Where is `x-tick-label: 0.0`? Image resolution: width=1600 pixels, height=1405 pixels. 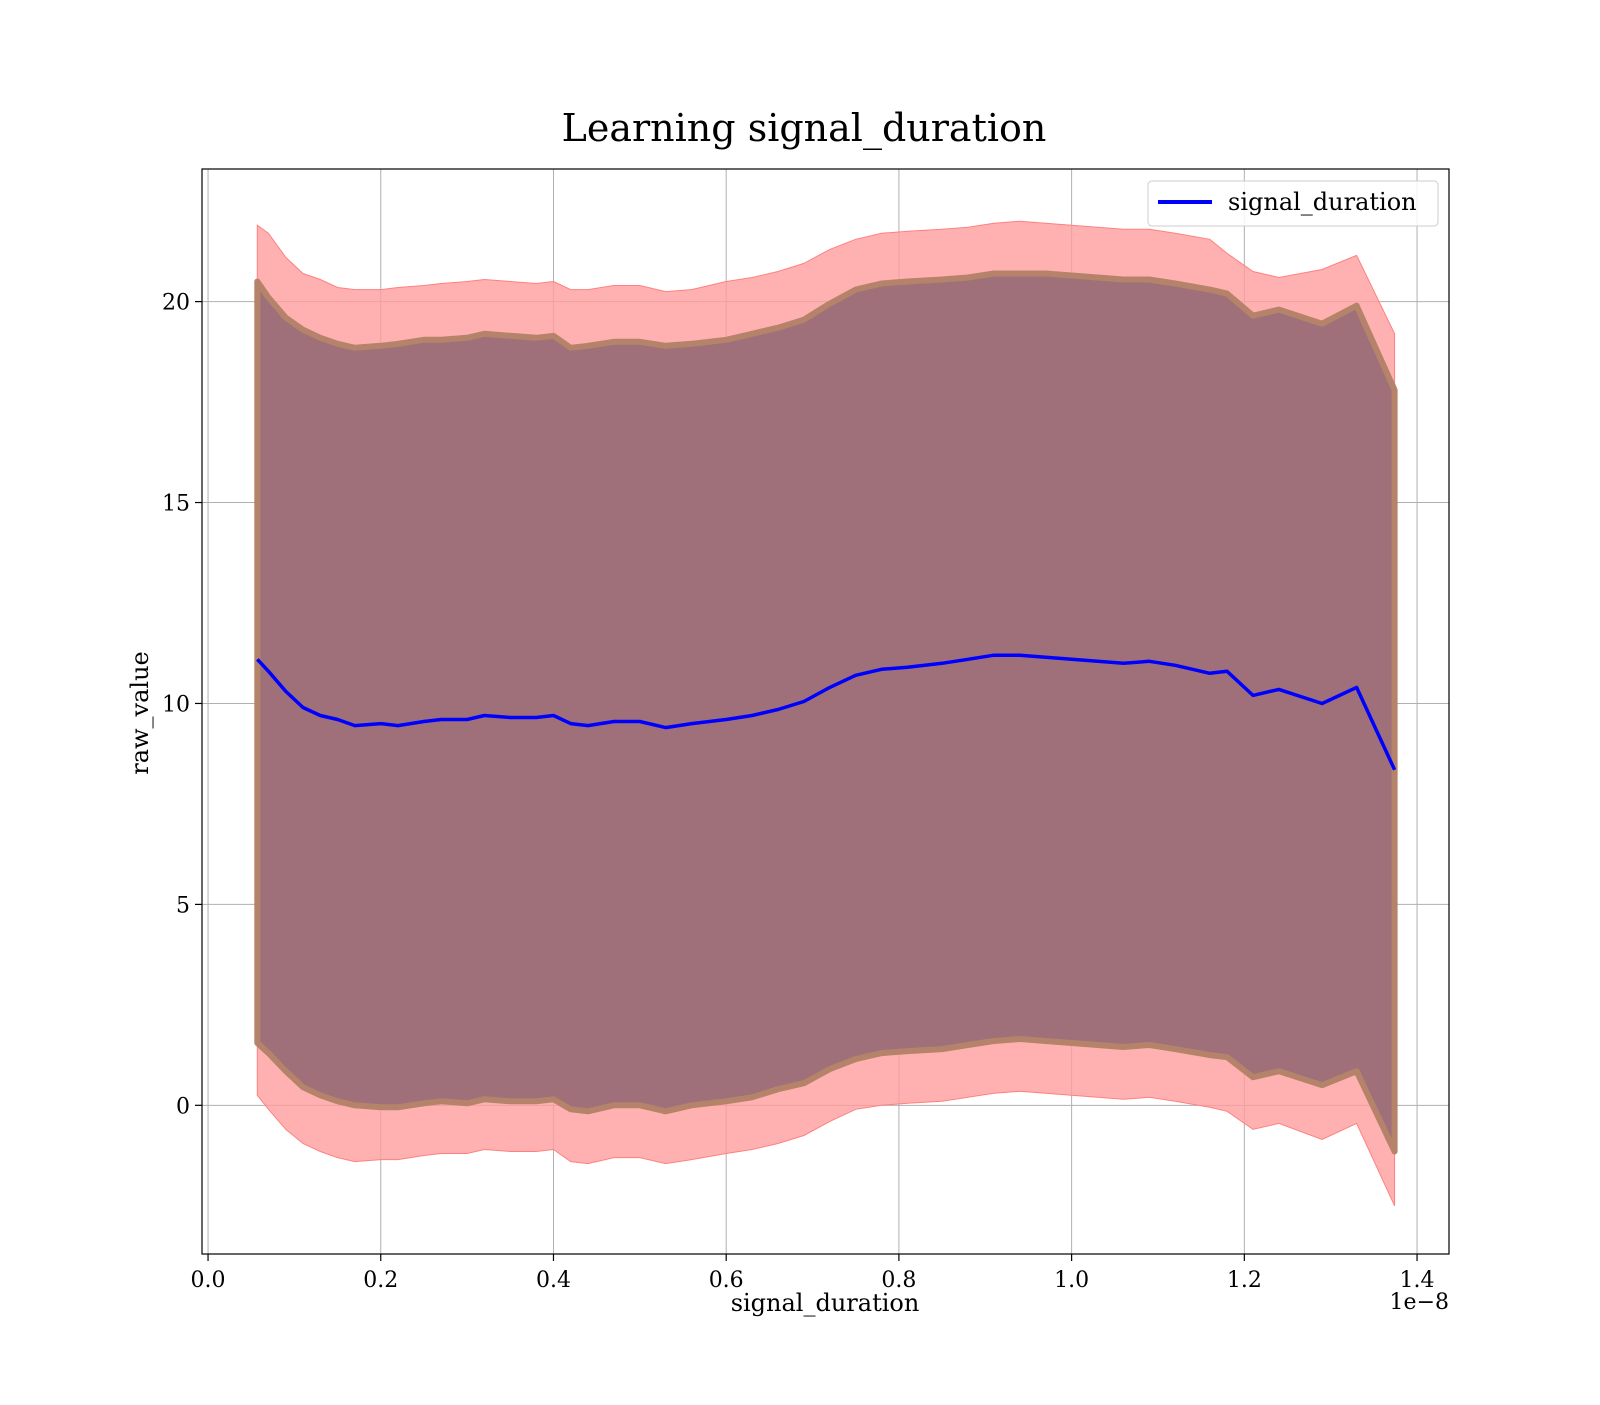 x-tick-label: 0.0 is located at coordinates (208, 1280).